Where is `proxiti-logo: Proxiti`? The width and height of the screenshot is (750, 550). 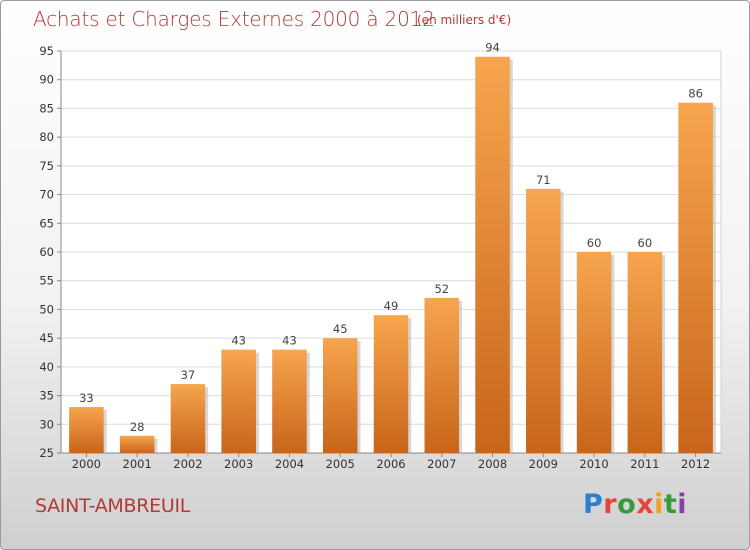
proxiti-logo: Proxiti is located at coordinates (635, 504).